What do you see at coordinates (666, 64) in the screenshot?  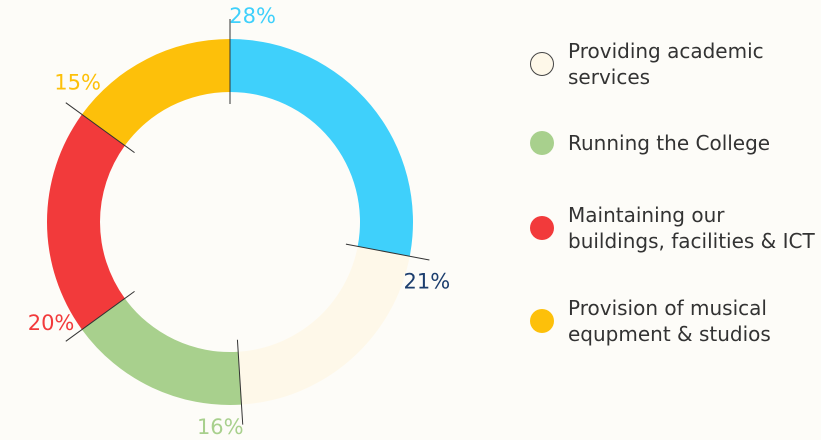 I see `legend-label: Providing academic services` at bounding box center [666, 64].